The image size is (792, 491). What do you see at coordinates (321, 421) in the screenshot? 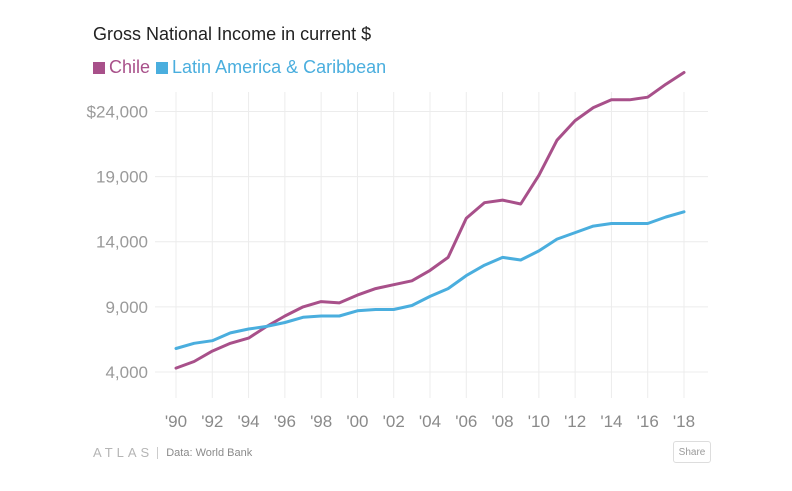
I see `x-tick-label: '98` at bounding box center [321, 421].